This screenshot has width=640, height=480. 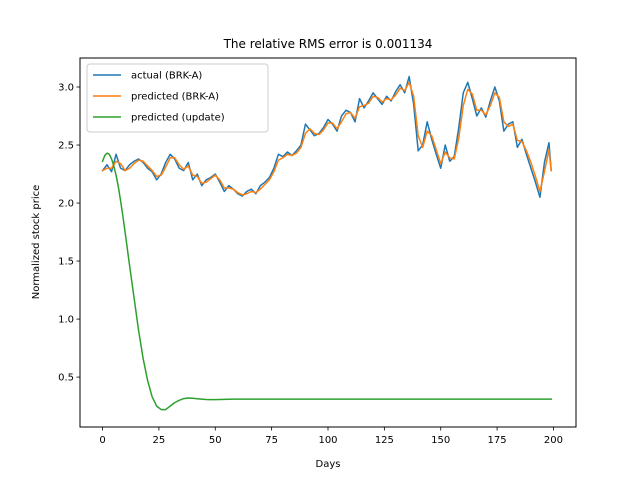 What do you see at coordinates (66, 88) in the screenshot?
I see `y-tick-label: 3.0` at bounding box center [66, 88].